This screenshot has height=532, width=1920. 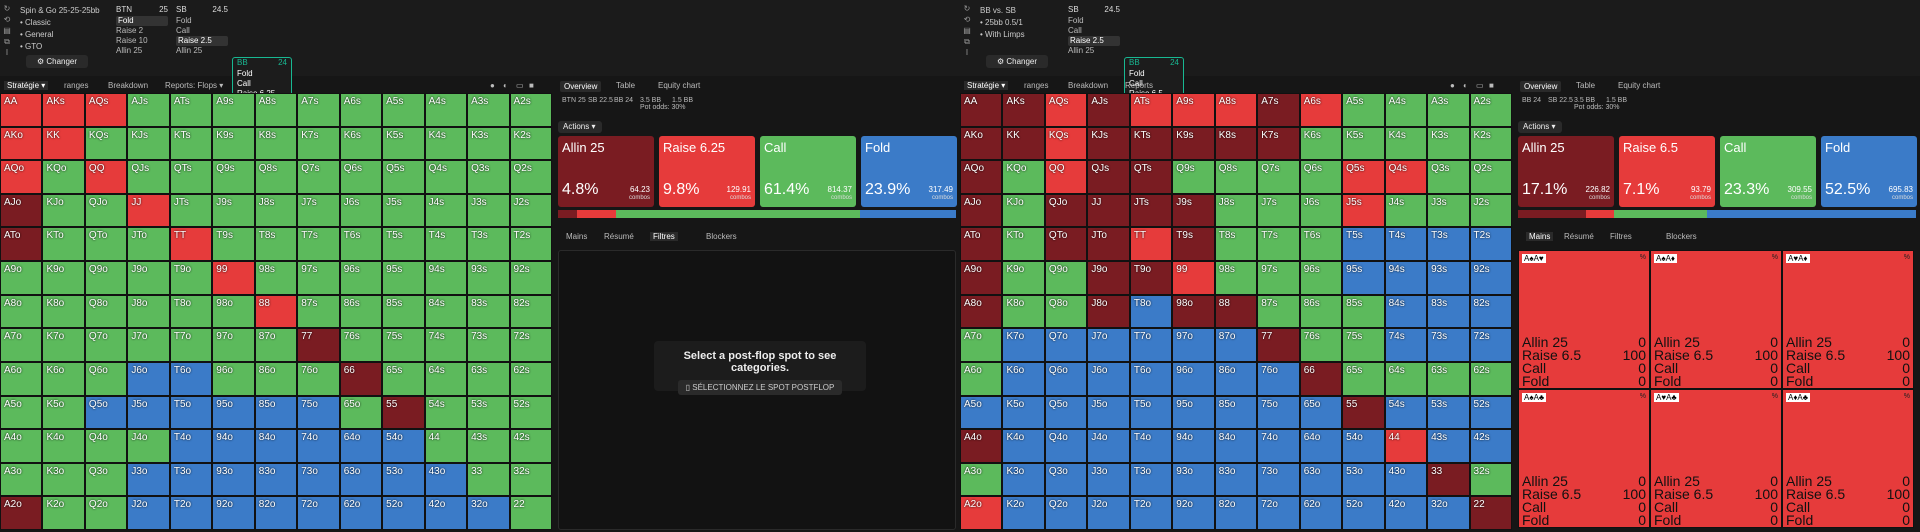 What do you see at coordinates (189, 50) in the screenshot?
I see `action-option: Allin 25` at bounding box center [189, 50].